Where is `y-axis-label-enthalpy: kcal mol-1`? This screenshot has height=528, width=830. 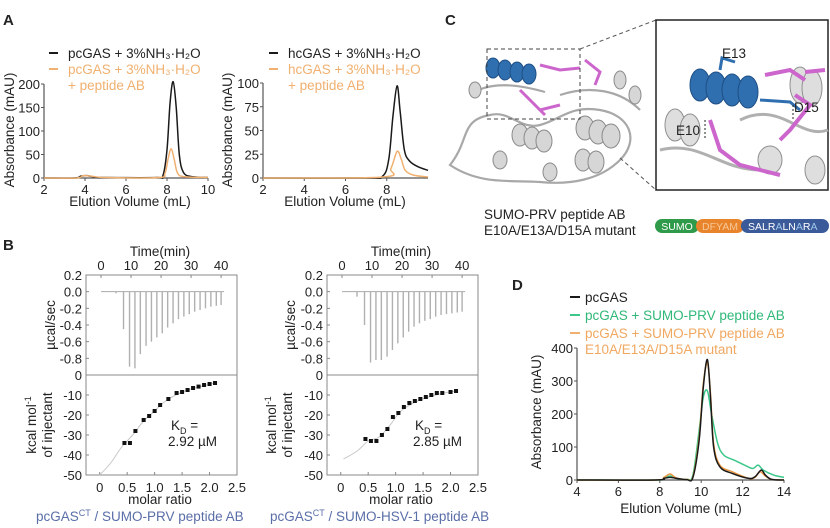
y-axis-label-enthalpy: kcal mol-1 is located at coordinates (31, 425).